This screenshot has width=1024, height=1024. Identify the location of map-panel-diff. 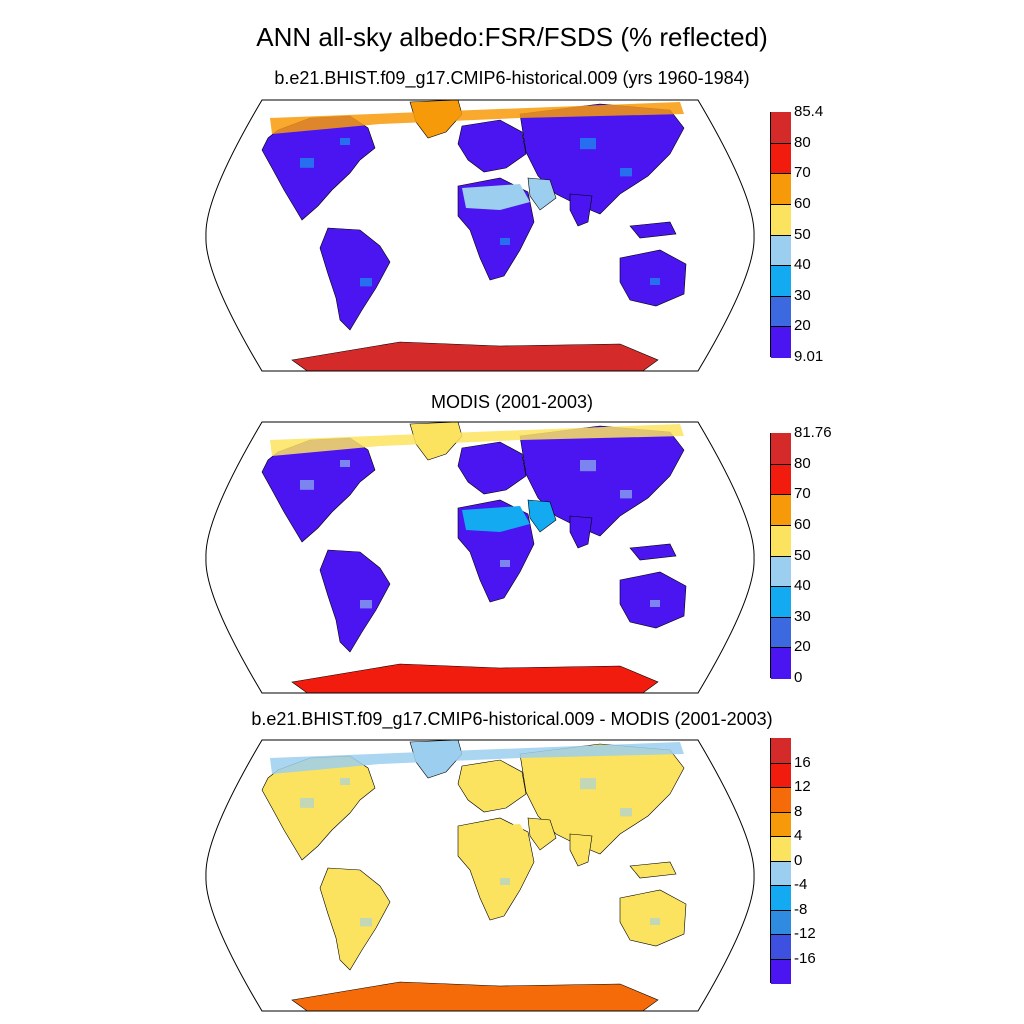
(480, 875).